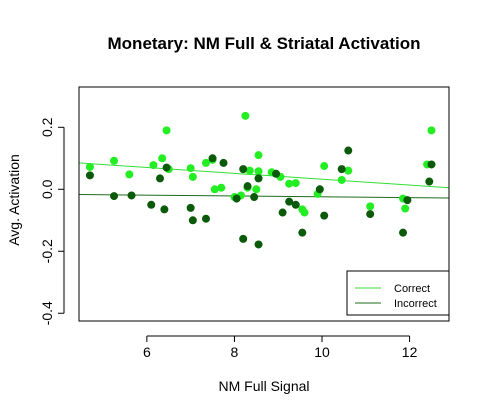 The image size is (490, 416). I want to click on trend-line-incorrect, so click(264, 196).